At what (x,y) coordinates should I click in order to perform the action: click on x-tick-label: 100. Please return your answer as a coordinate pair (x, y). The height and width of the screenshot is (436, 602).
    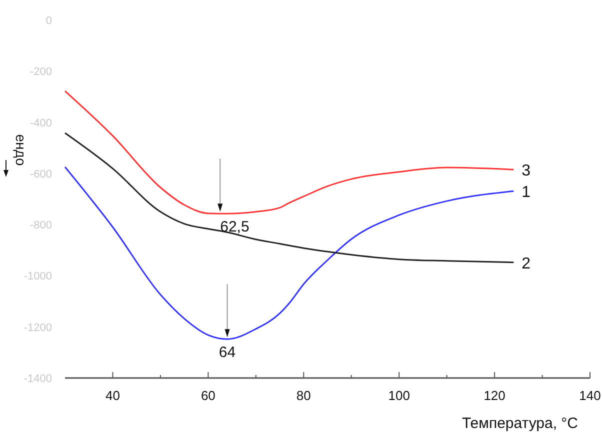
    Looking at the image, I should click on (399, 395).